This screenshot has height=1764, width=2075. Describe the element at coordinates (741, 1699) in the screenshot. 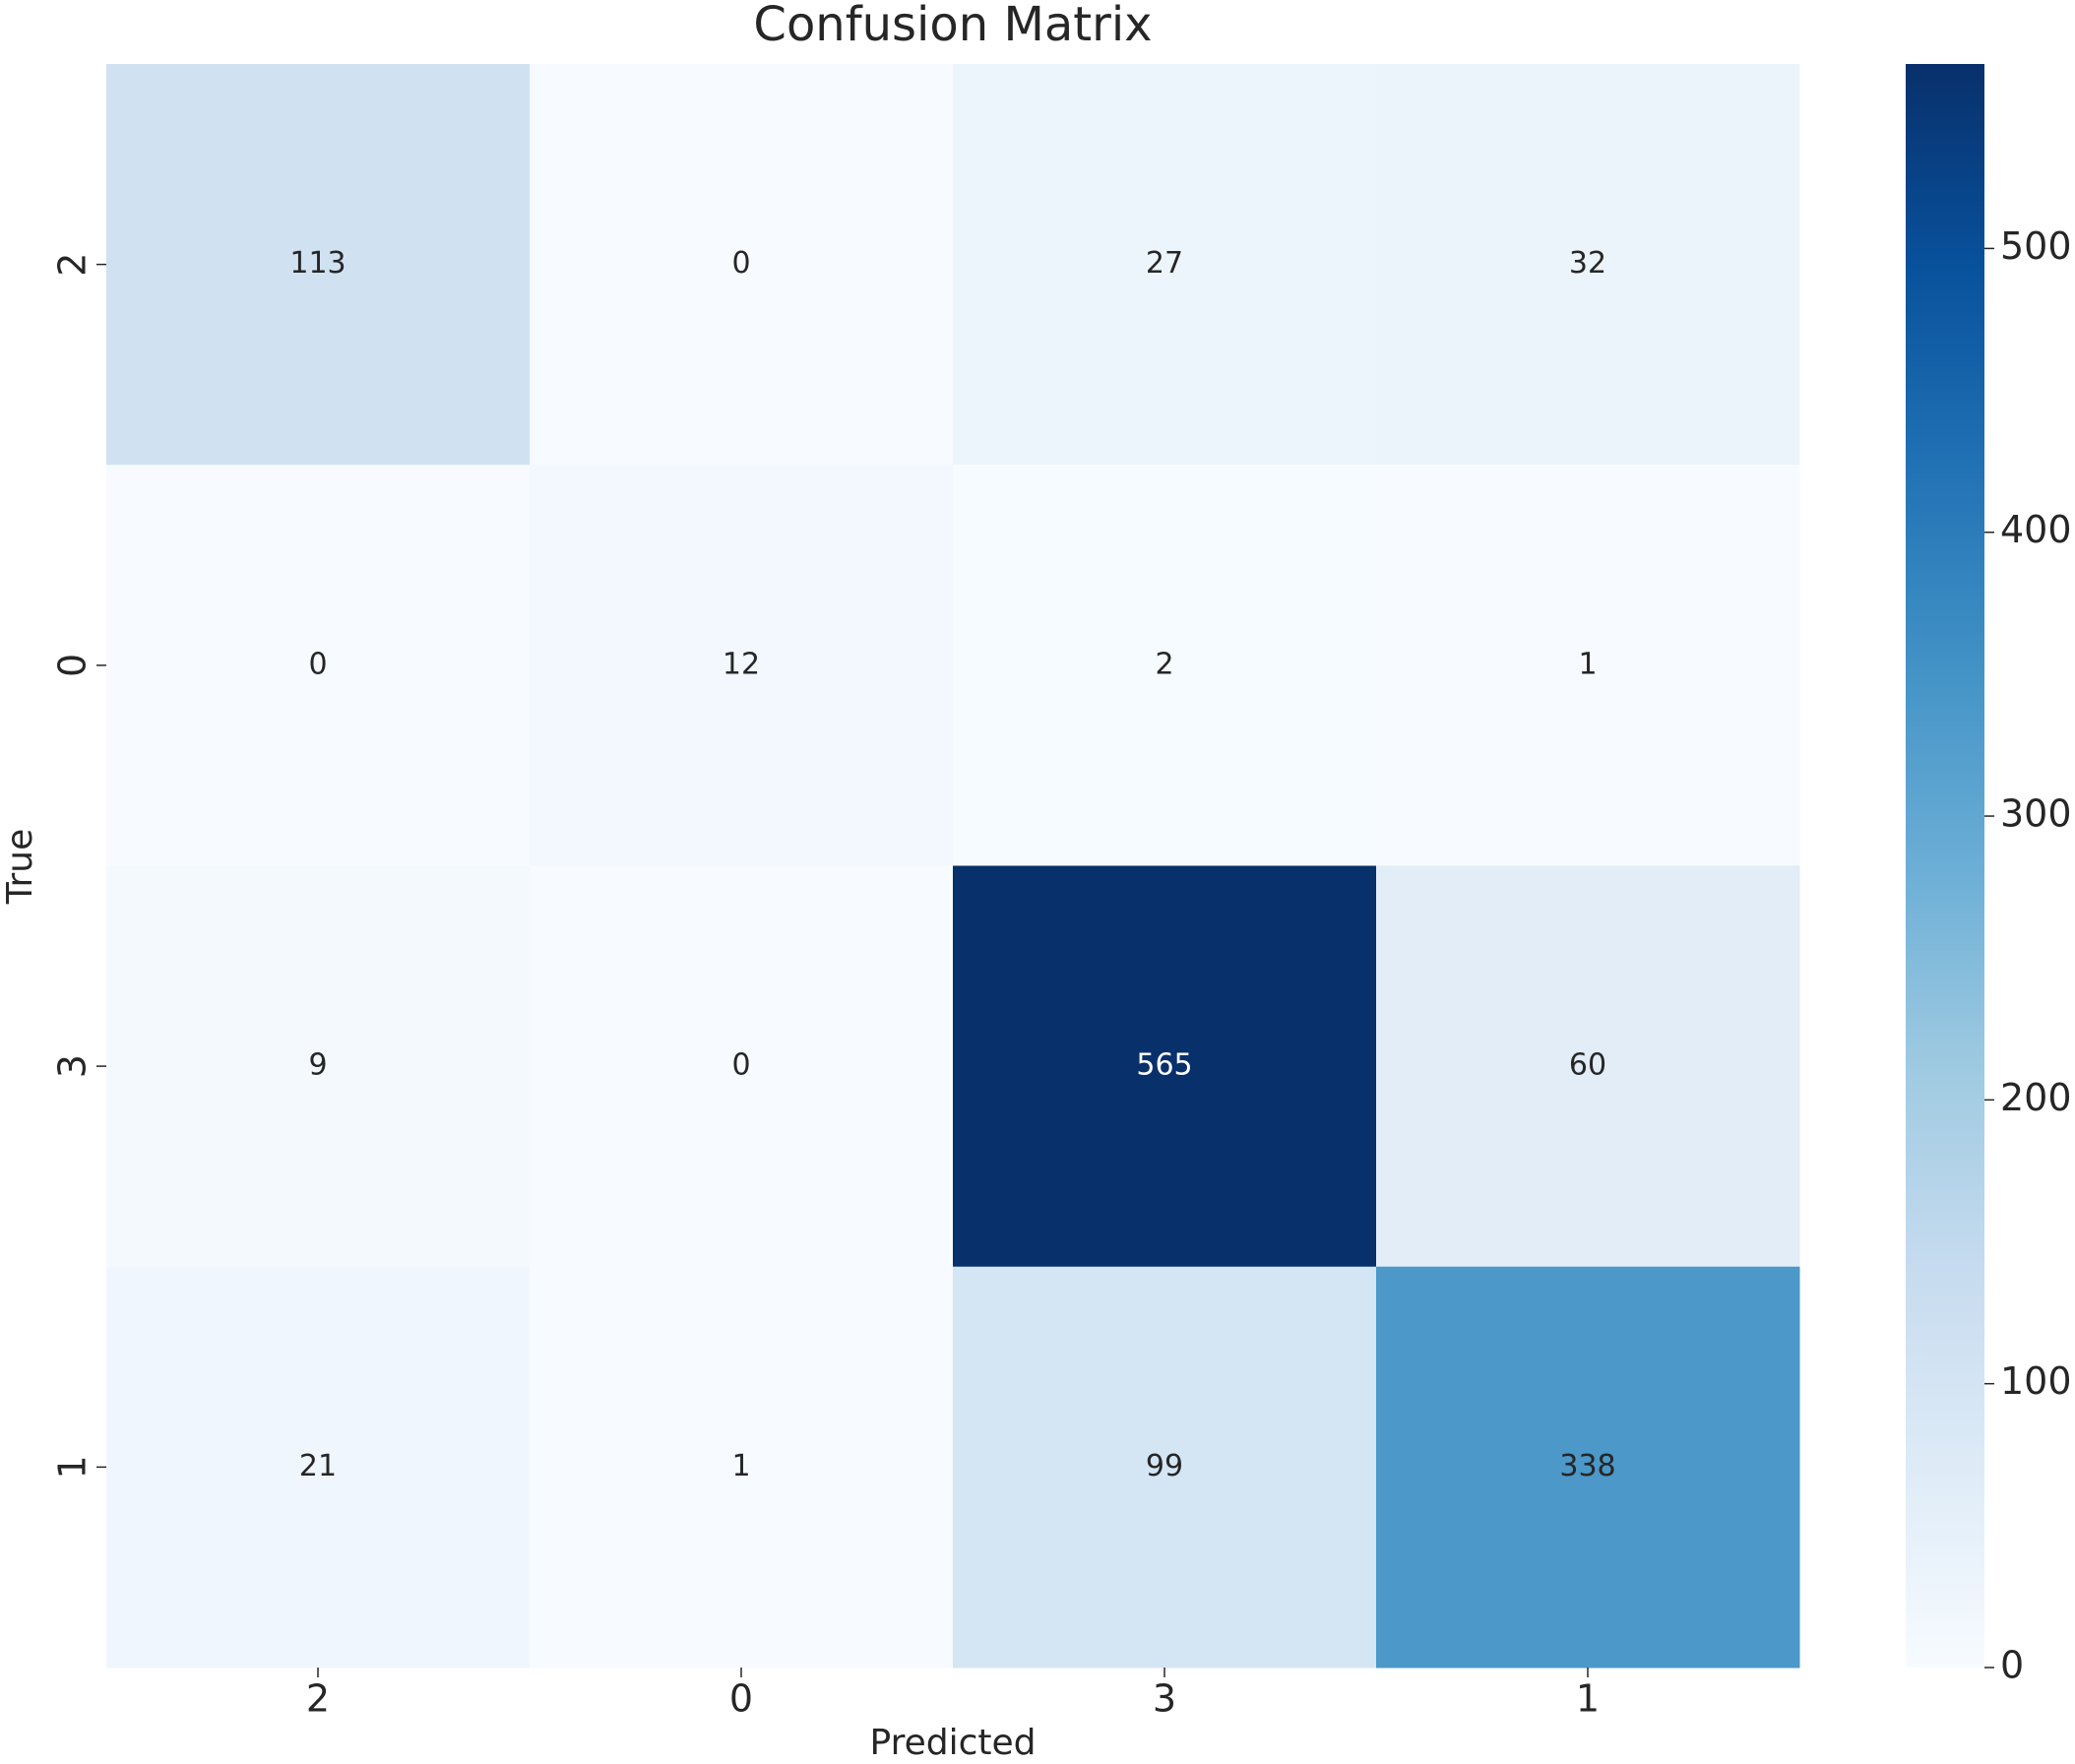

I see `x-tick-label: 0` at that location.